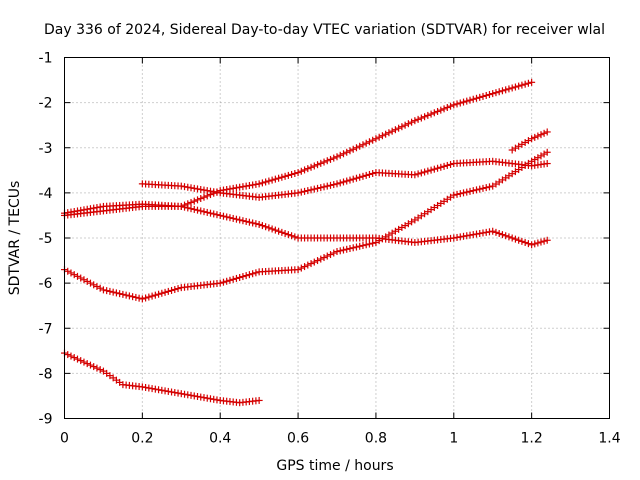  I want to click on x-tick-label: 1.2, so click(532, 439).